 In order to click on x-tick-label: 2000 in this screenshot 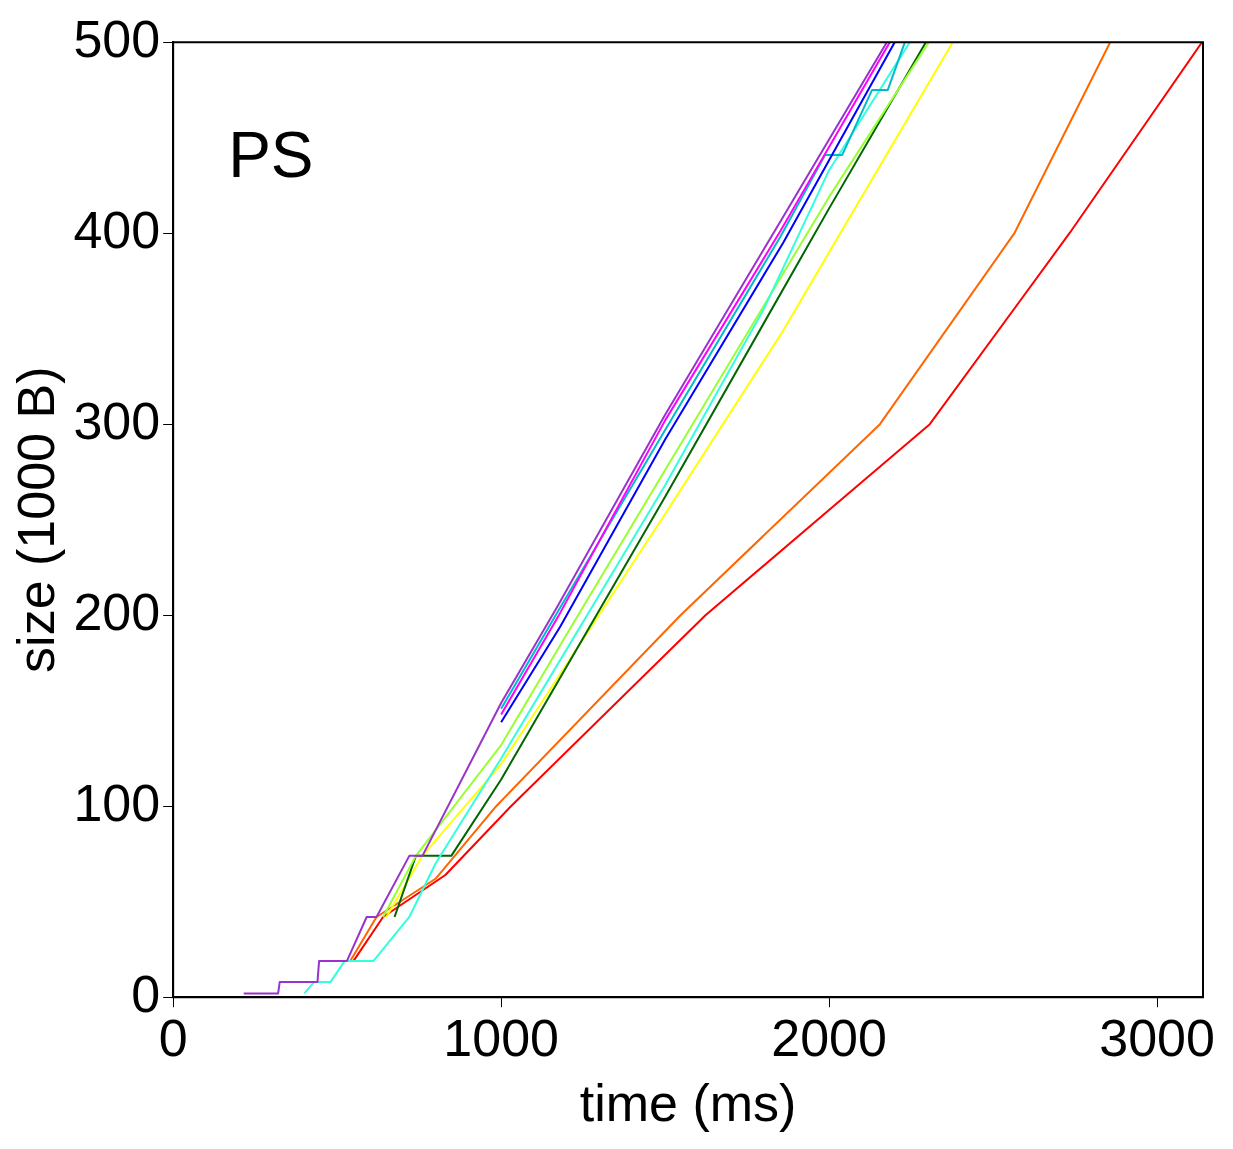, I will do `click(829, 1037)`.